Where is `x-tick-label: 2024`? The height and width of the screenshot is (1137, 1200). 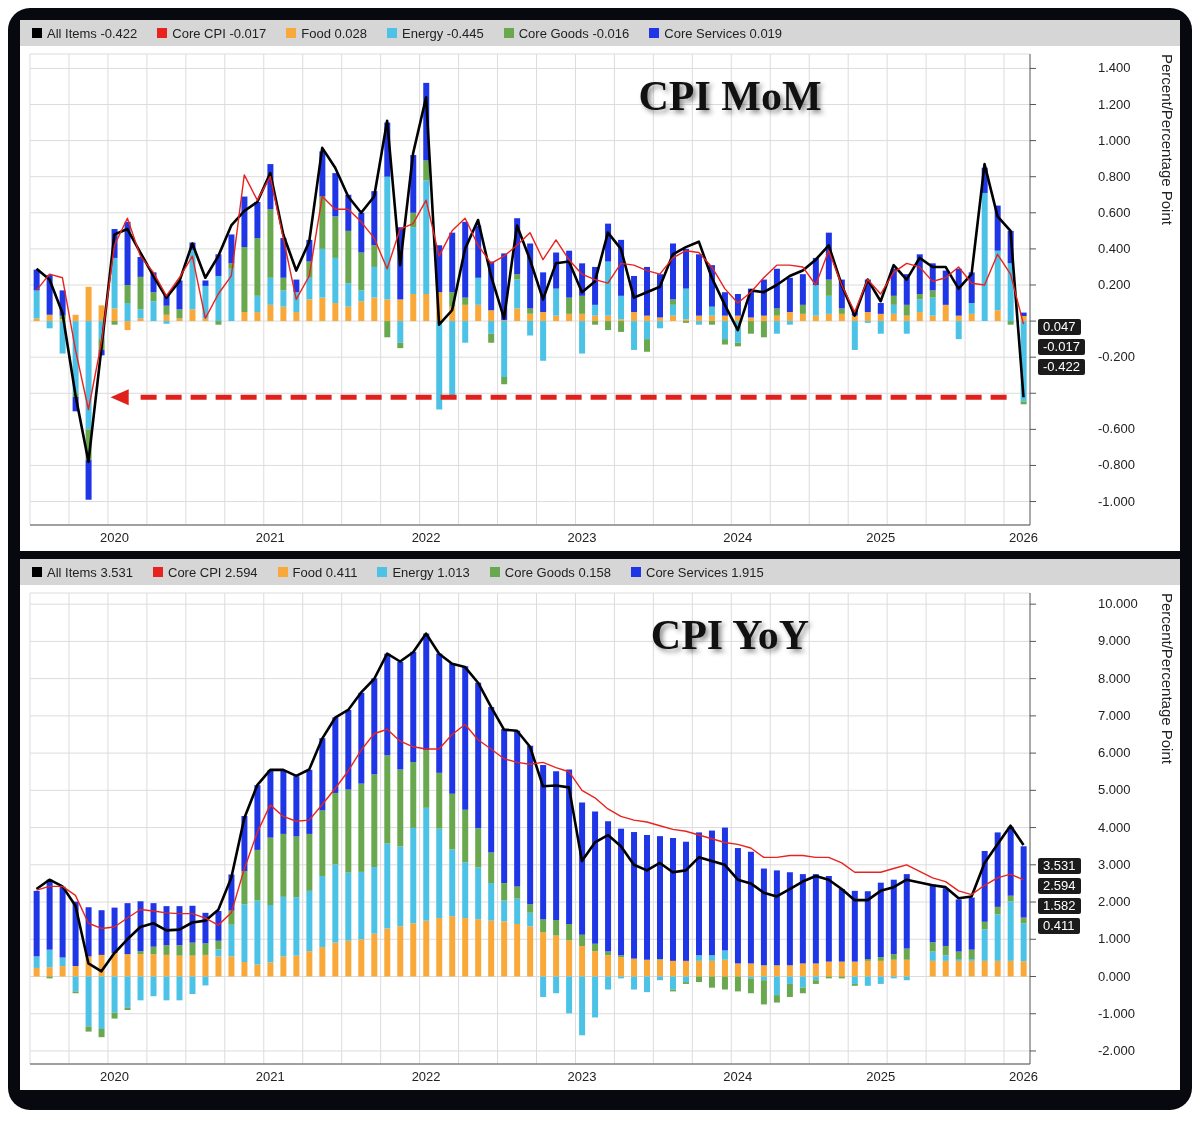
x-tick-label: 2024 is located at coordinates (738, 538).